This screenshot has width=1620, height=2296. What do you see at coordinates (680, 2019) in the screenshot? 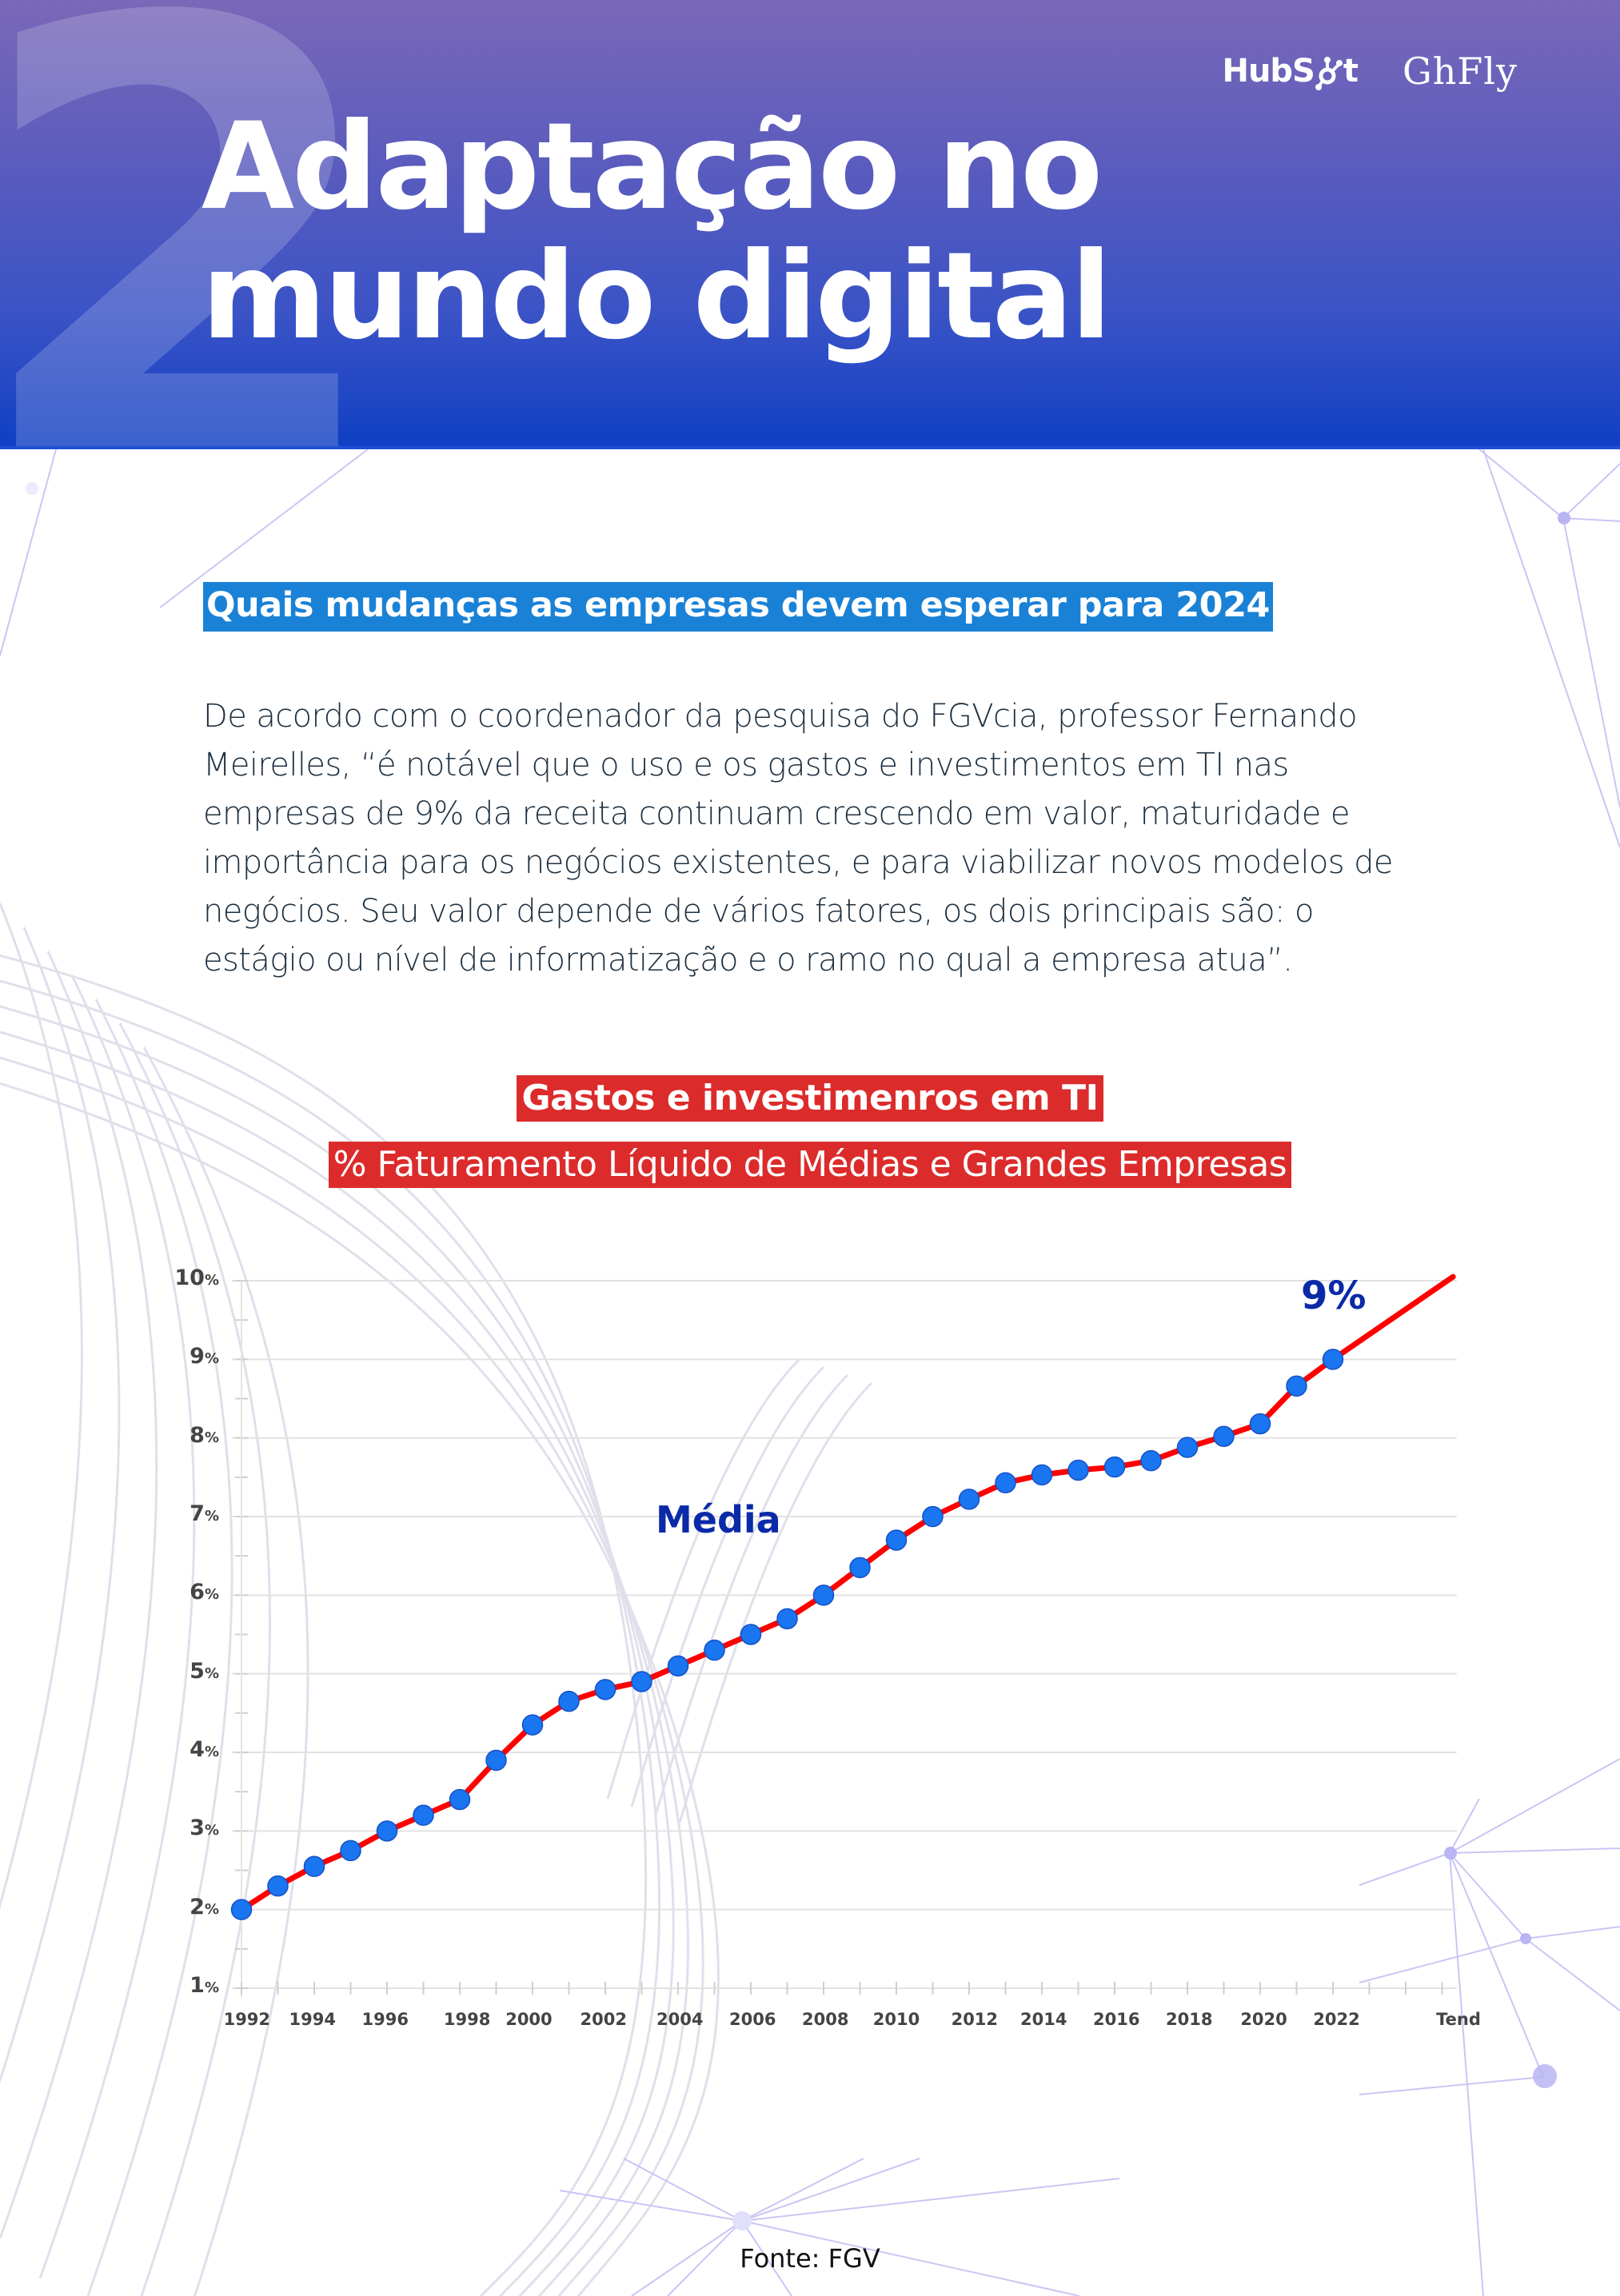
I see `x-tick-label: 2004` at bounding box center [680, 2019].